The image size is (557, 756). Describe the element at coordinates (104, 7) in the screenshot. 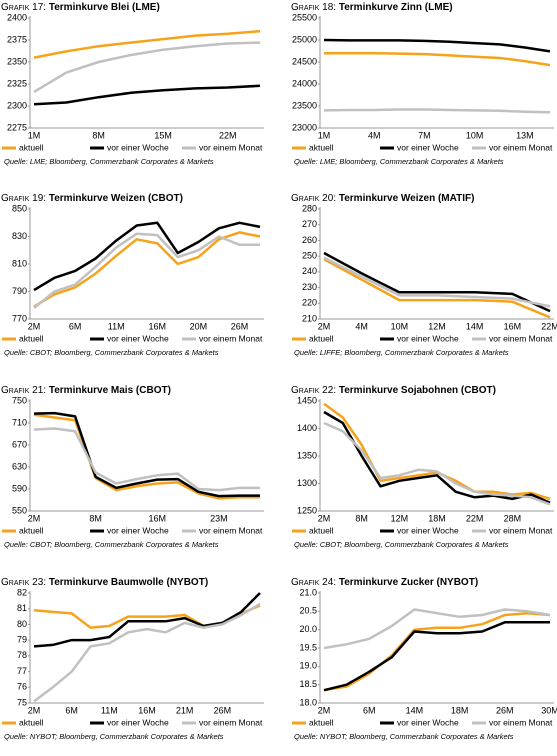

I see `chart-title-text: Terminkurve Blei (LME)` at that location.